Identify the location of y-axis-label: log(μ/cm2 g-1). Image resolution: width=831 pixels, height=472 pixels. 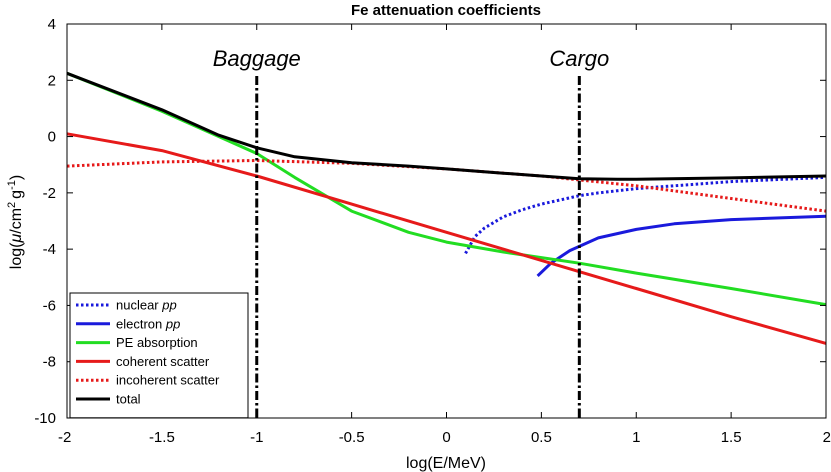
(15, 222).